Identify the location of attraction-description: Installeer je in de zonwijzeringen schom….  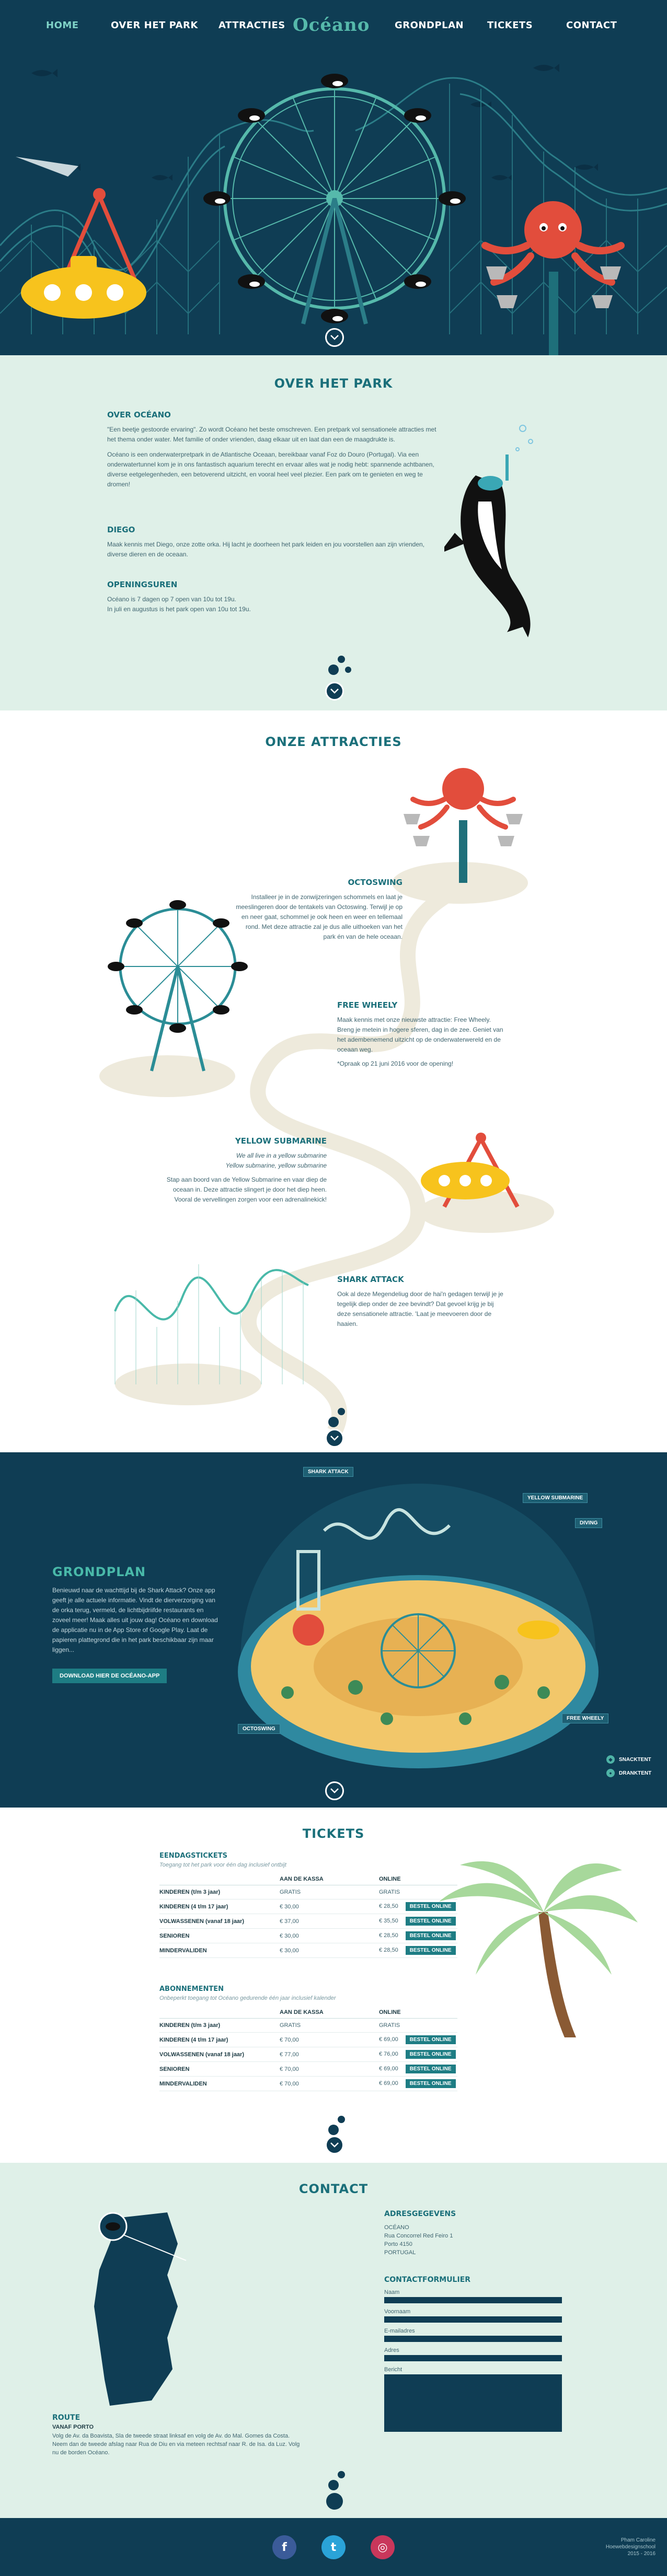
(319, 916).